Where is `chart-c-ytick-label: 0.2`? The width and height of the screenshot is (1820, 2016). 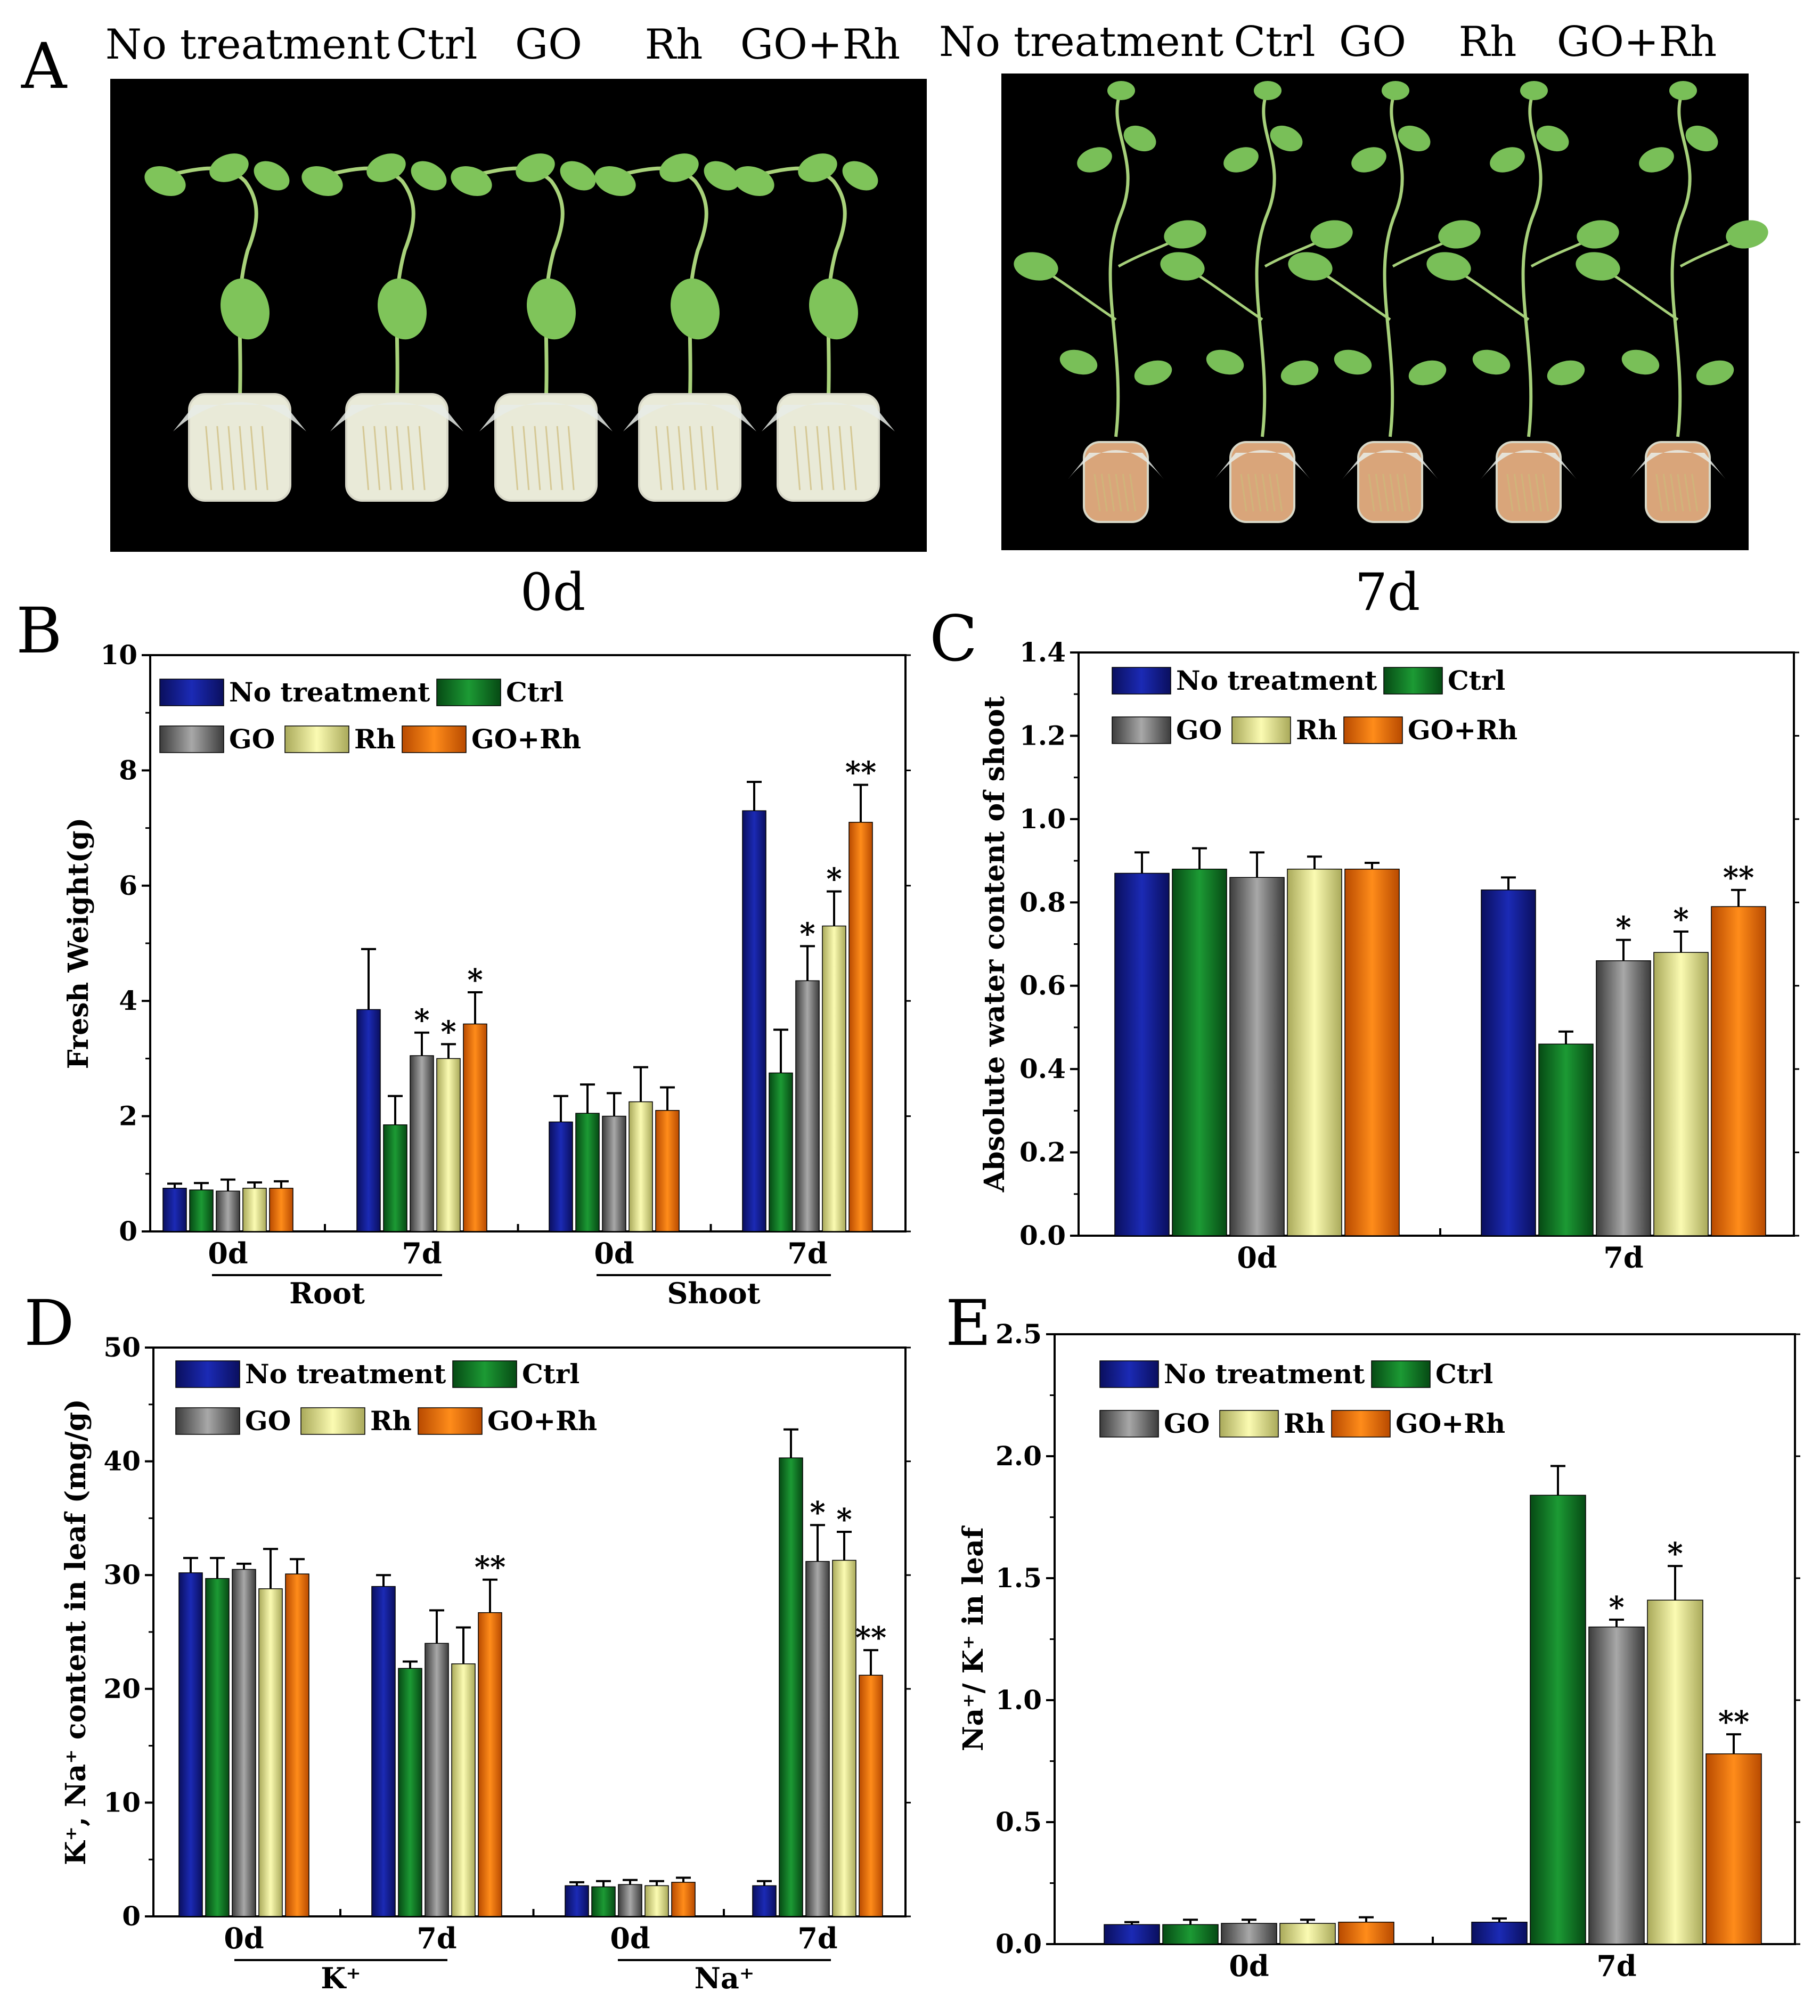
chart-c-ytick-label: 0.2 is located at coordinates (1042, 1152).